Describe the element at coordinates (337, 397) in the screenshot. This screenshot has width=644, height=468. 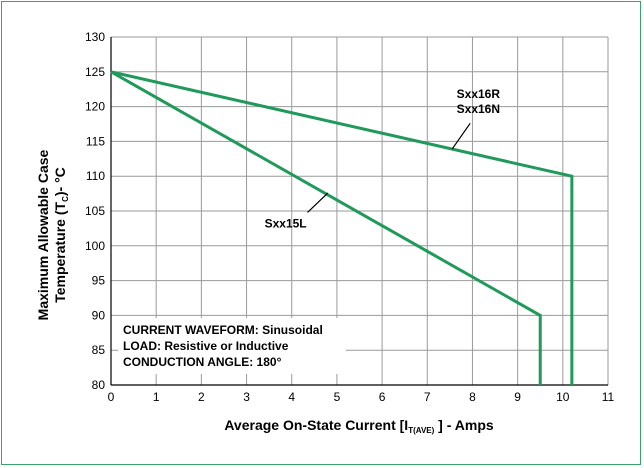
I see `x-tick-label: 5` at that location.